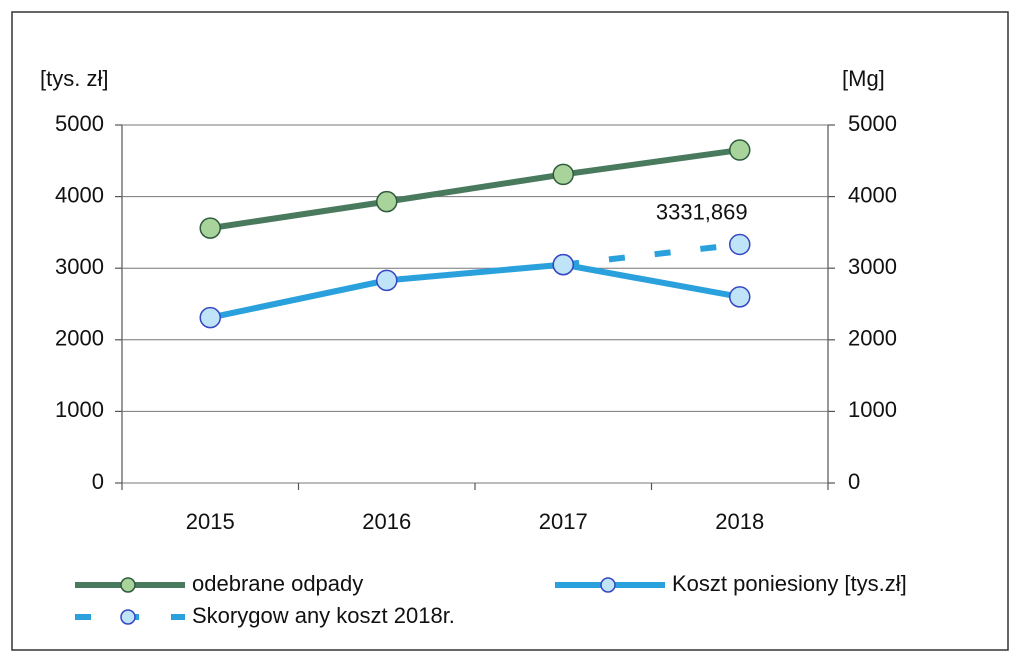 The height and width of the screenshot is (659, 1021). Describe the element at coordinates (79, 194) in the screenshot. I see `y-tick-label: 4000` at that location.